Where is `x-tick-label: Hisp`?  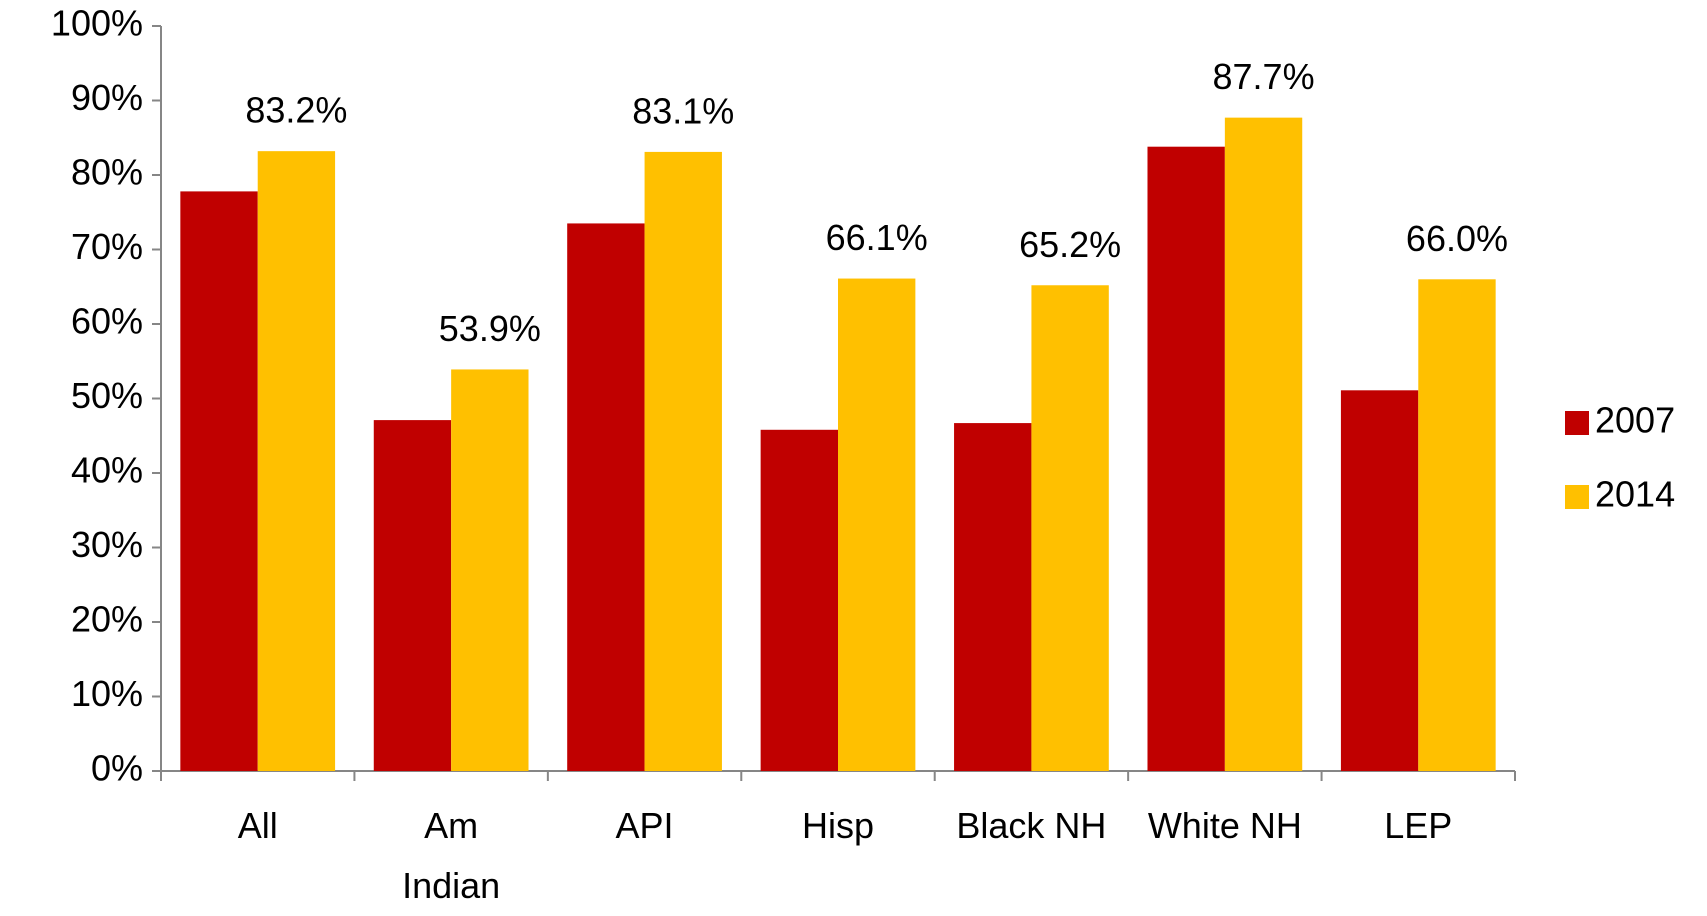 x-tick-label: Hisp is located at coordinates (837, 825).